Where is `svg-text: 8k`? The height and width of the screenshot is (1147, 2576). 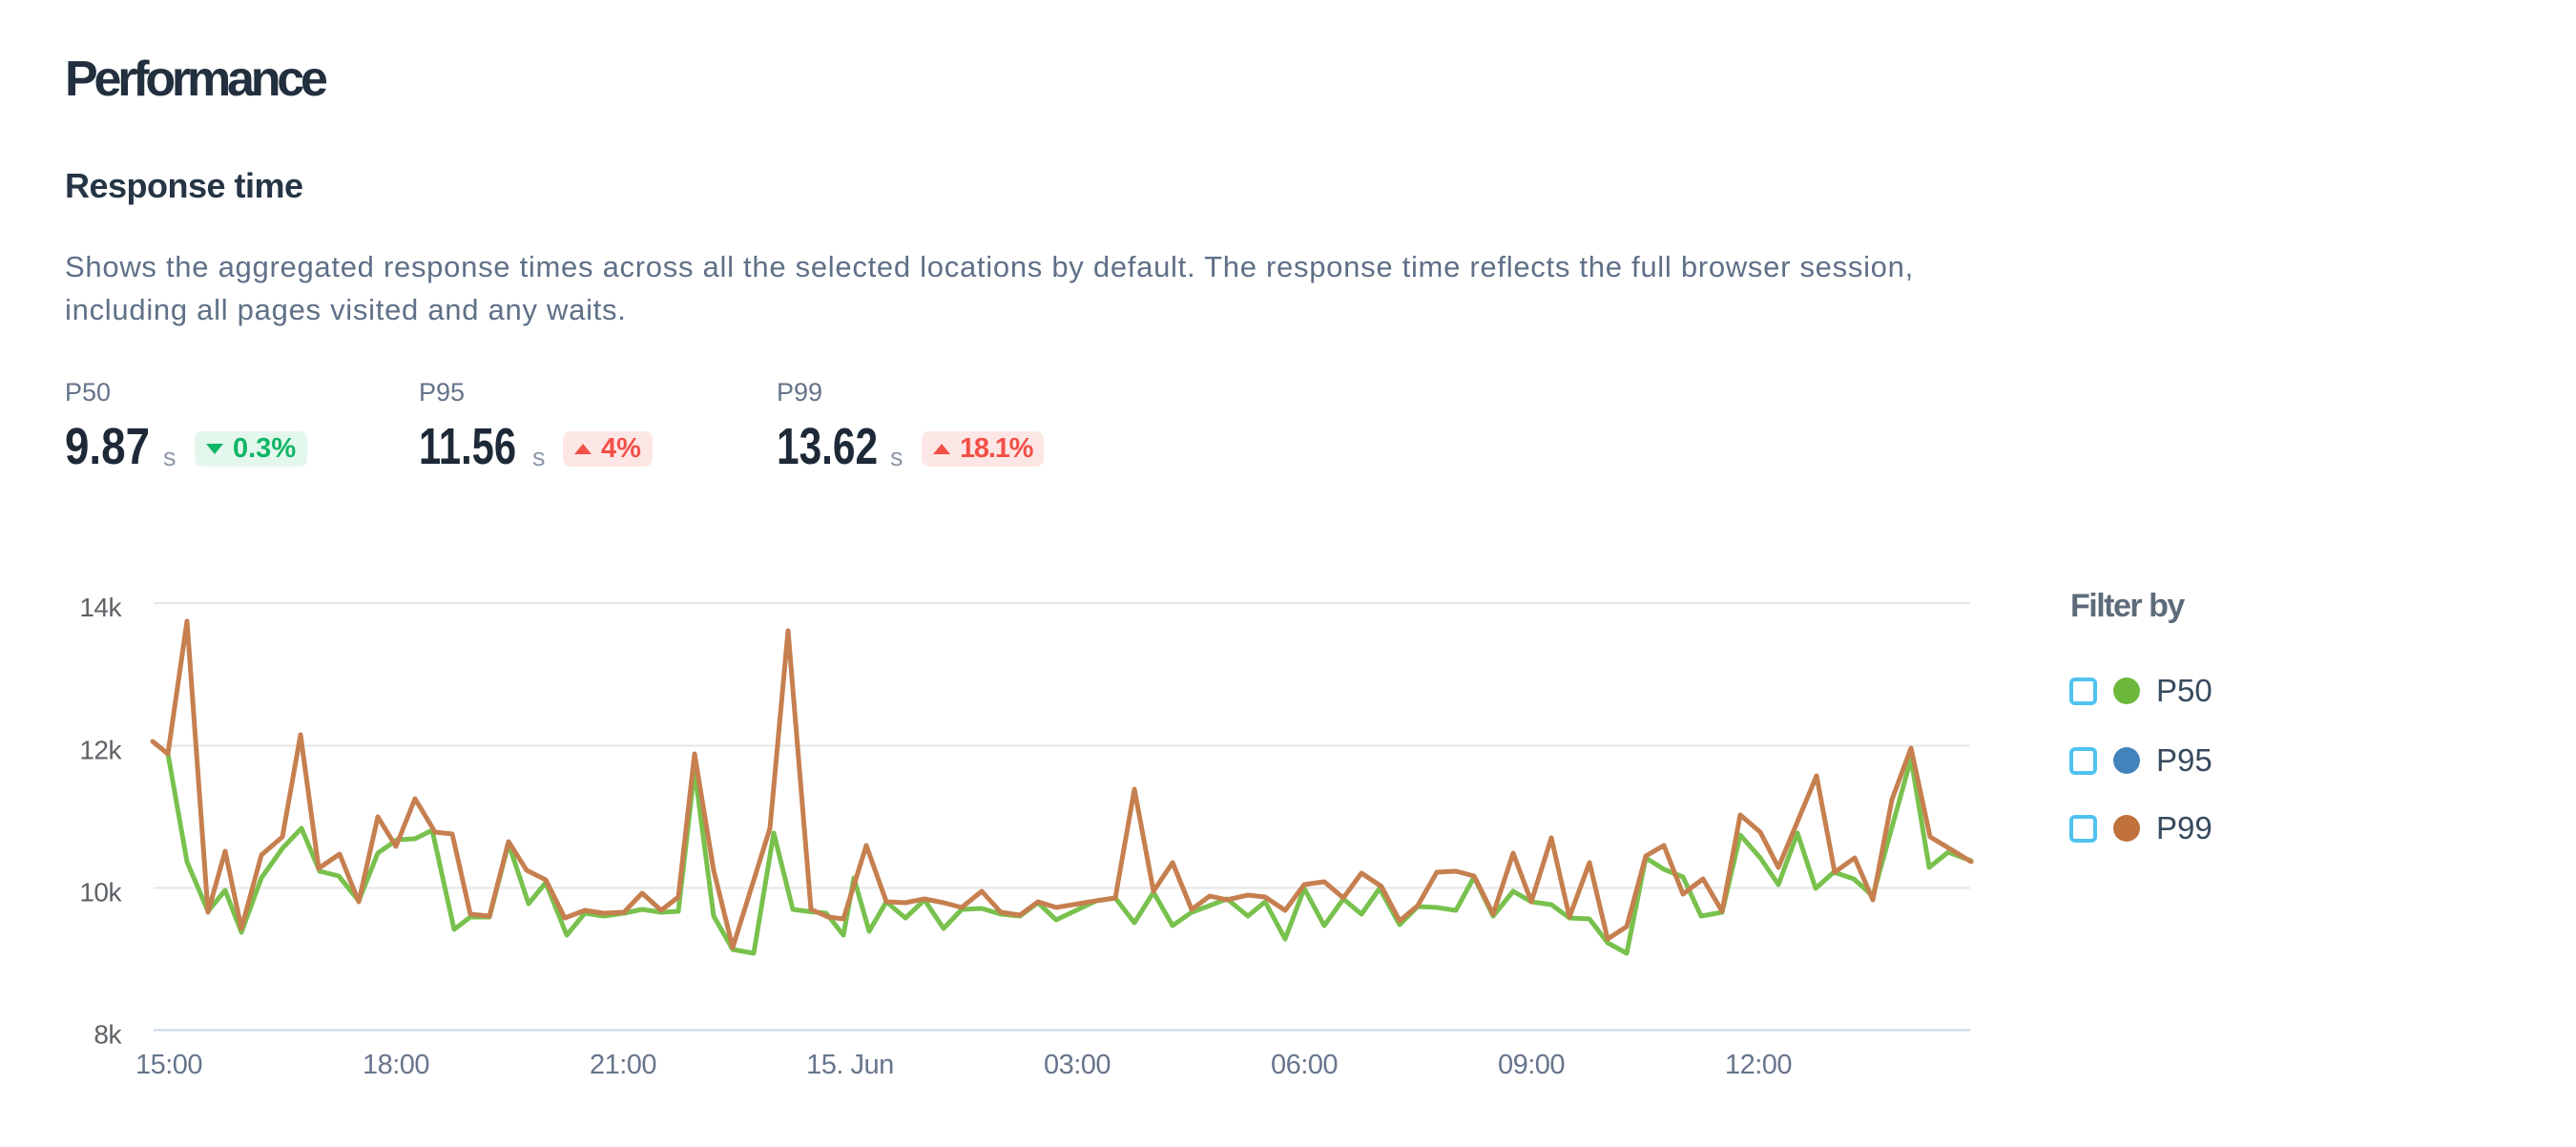 svg-text: 8k is located at coordinates (107, 1035).